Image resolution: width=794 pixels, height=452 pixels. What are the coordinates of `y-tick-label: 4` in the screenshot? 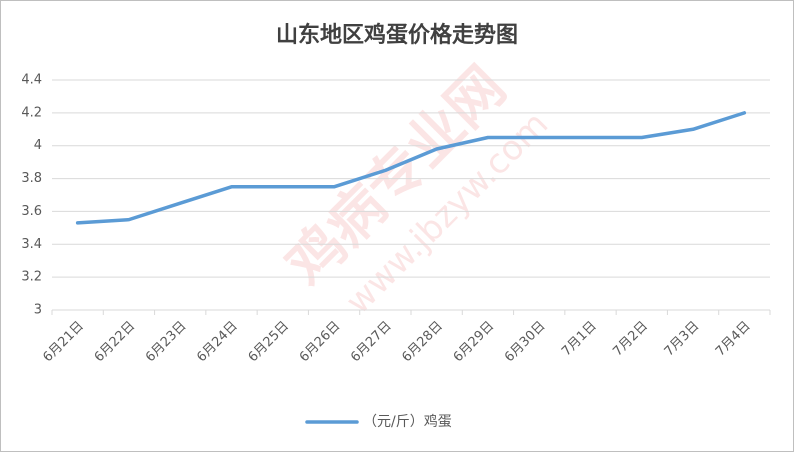 It's located at (38, 145).